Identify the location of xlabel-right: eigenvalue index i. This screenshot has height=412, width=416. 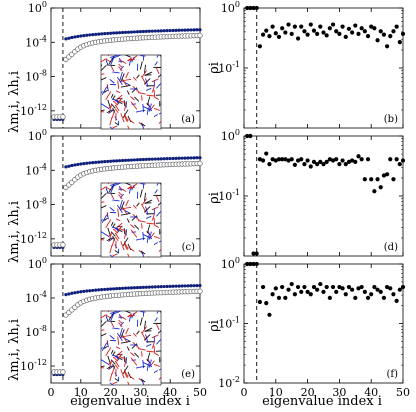
(322, 401).